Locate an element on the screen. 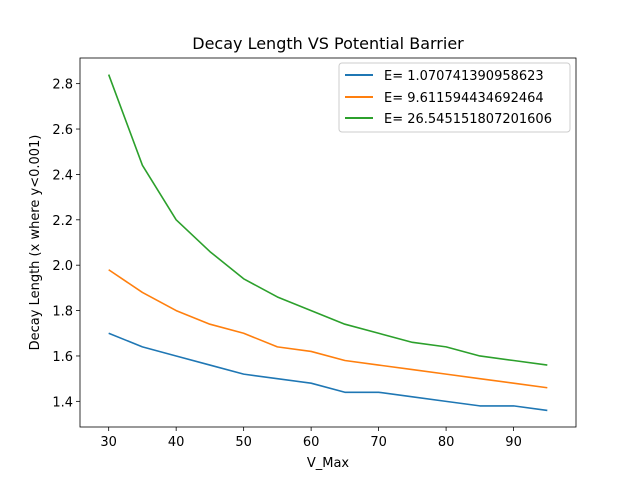  legend-entry: E= 1.070741390958623 is located at coordinates (444, 76).